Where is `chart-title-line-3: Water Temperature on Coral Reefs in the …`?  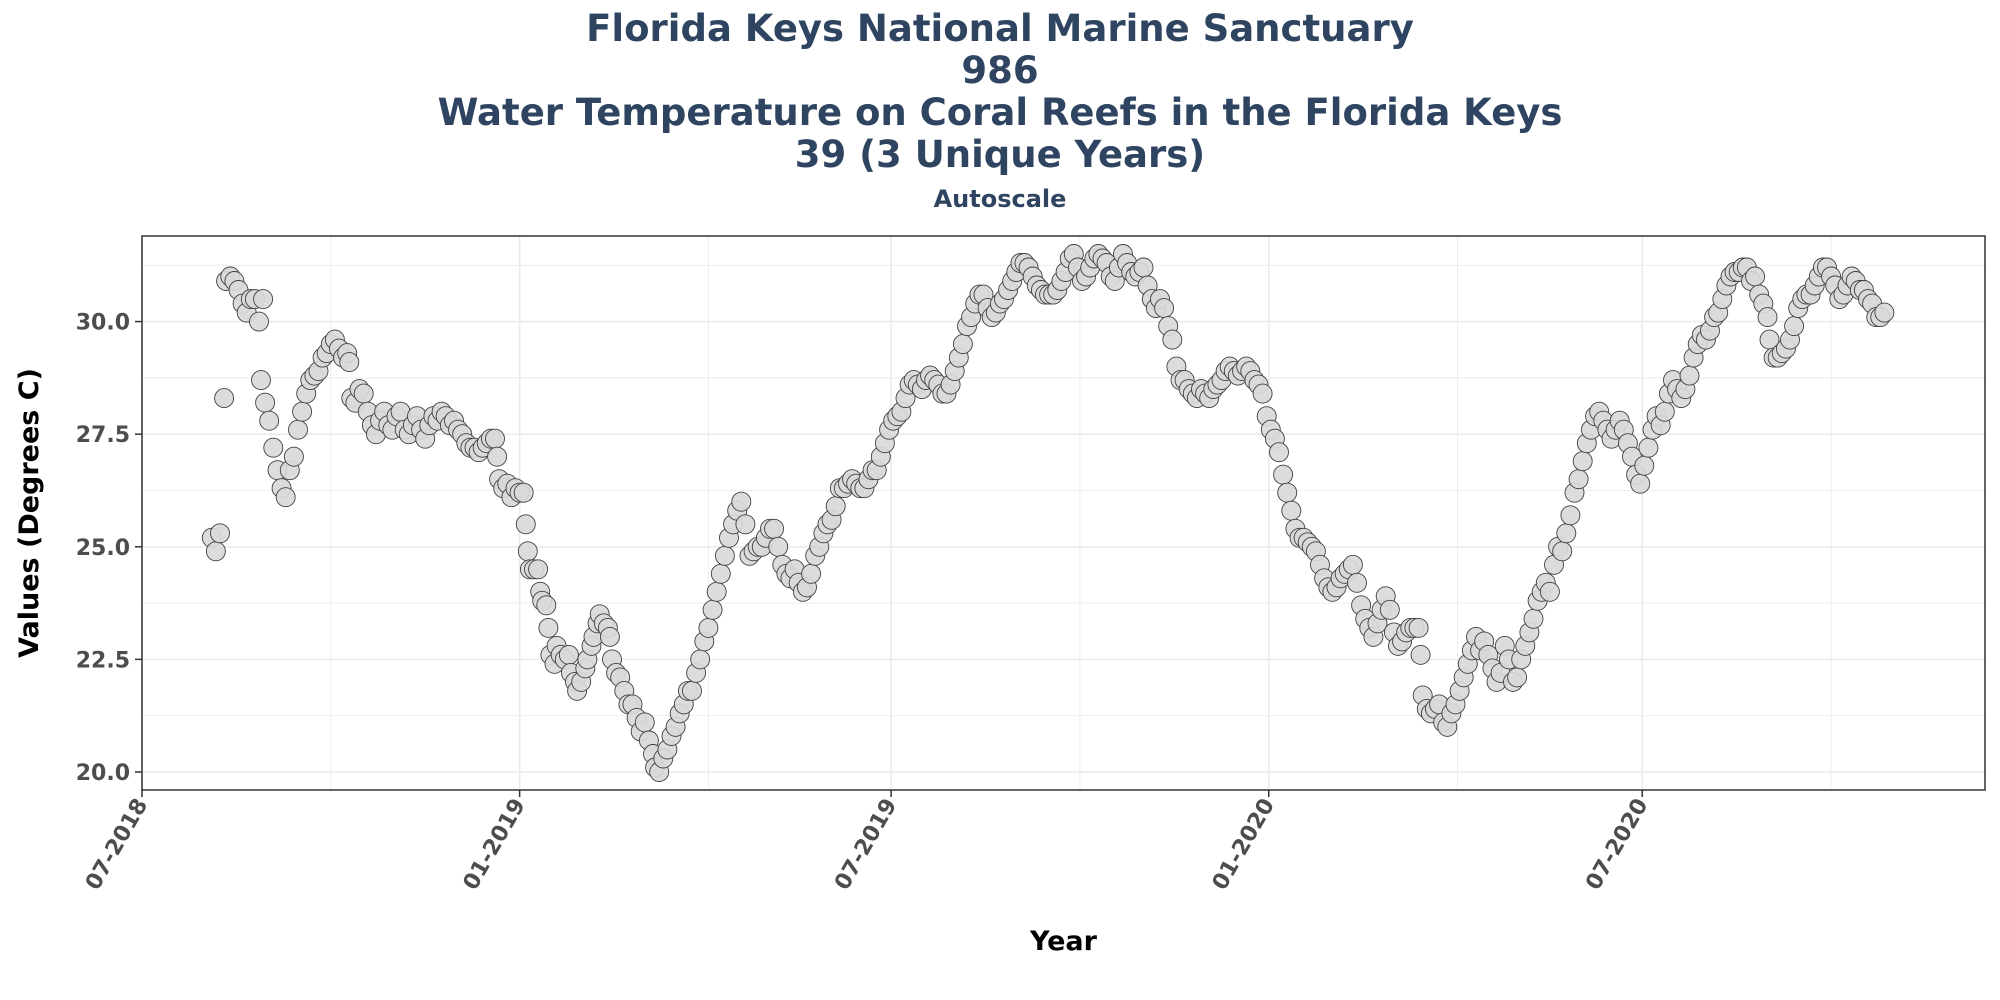
chart-title-line-3: Water Temperature on Coral Reefs in the … is located at coordinates (1000, 112).